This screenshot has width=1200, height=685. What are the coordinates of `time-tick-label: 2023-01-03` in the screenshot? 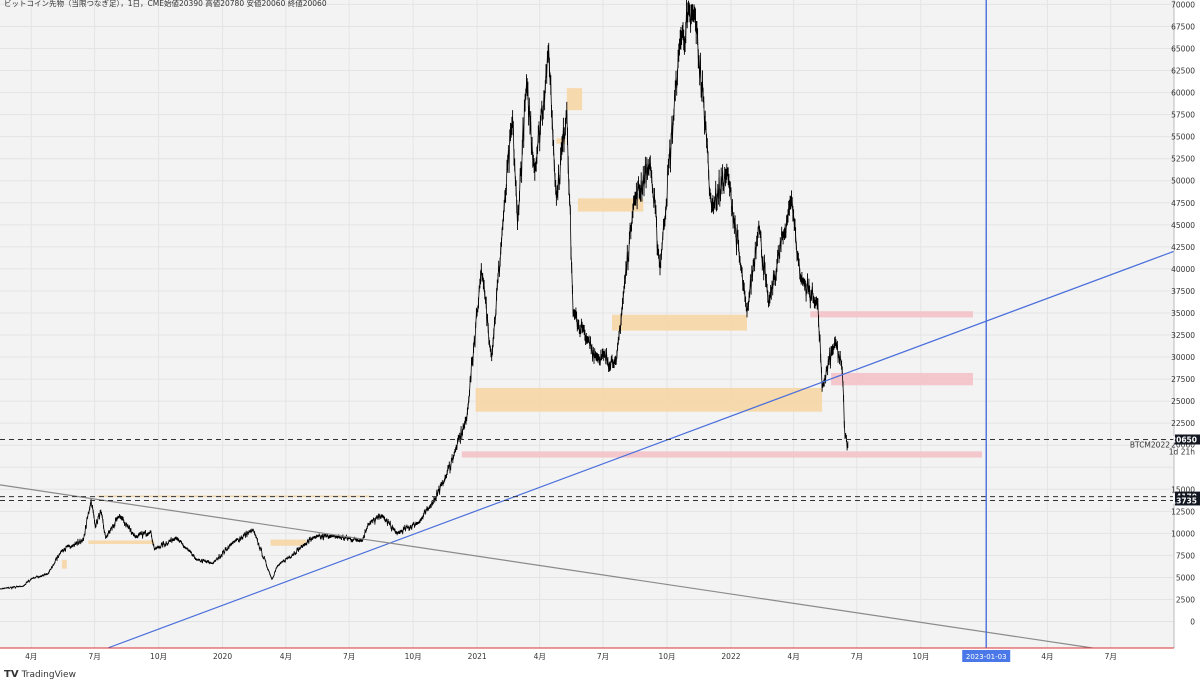 It's located at (986, 657).